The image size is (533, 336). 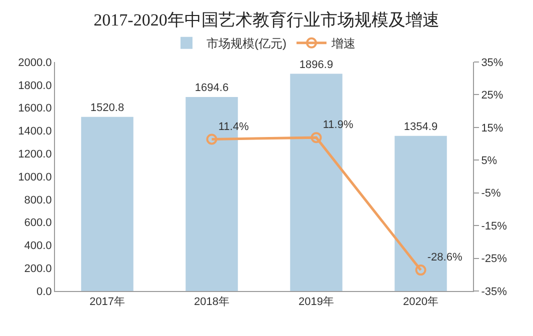 What do you see at coordinates (267, 20) in the screenshot?
I see `chart-title: 2017-2020年中国艺术教育行业市场规模及增速` at bounding box center [267, 20].